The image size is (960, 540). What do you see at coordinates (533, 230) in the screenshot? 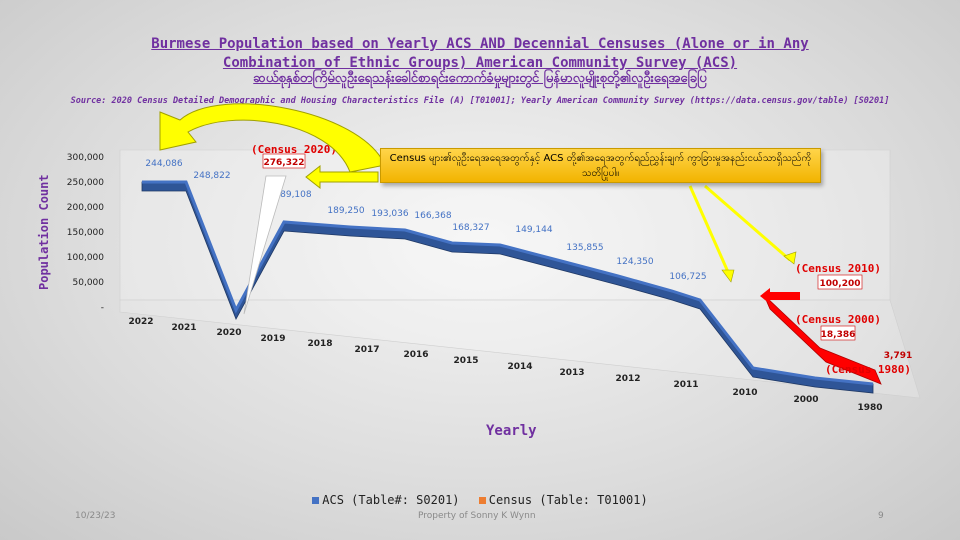
I see `acs-data-label: 149,144` at bounding box center [533, 230].